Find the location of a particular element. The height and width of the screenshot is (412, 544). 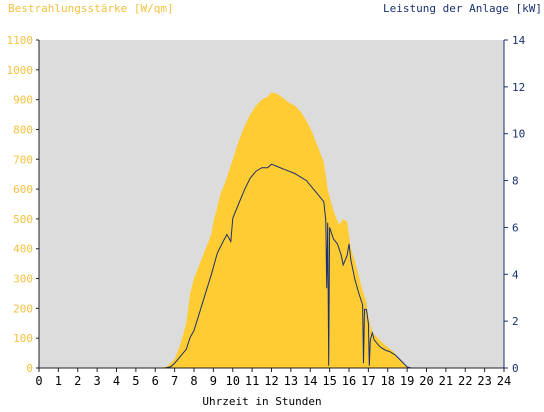

y-right-tick-label: 6 is located at coordinates (515, 227).